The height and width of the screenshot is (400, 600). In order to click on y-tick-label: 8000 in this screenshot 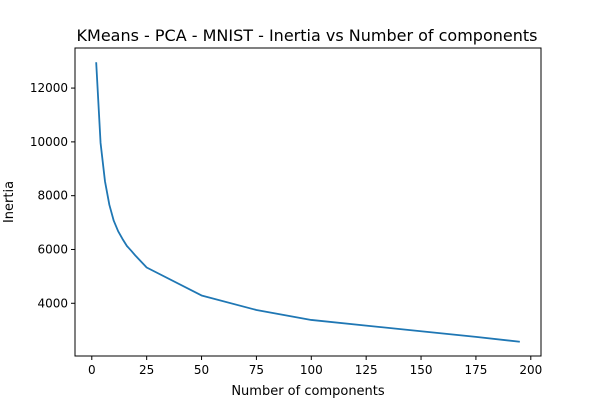, I will do `click(52, 196)`.